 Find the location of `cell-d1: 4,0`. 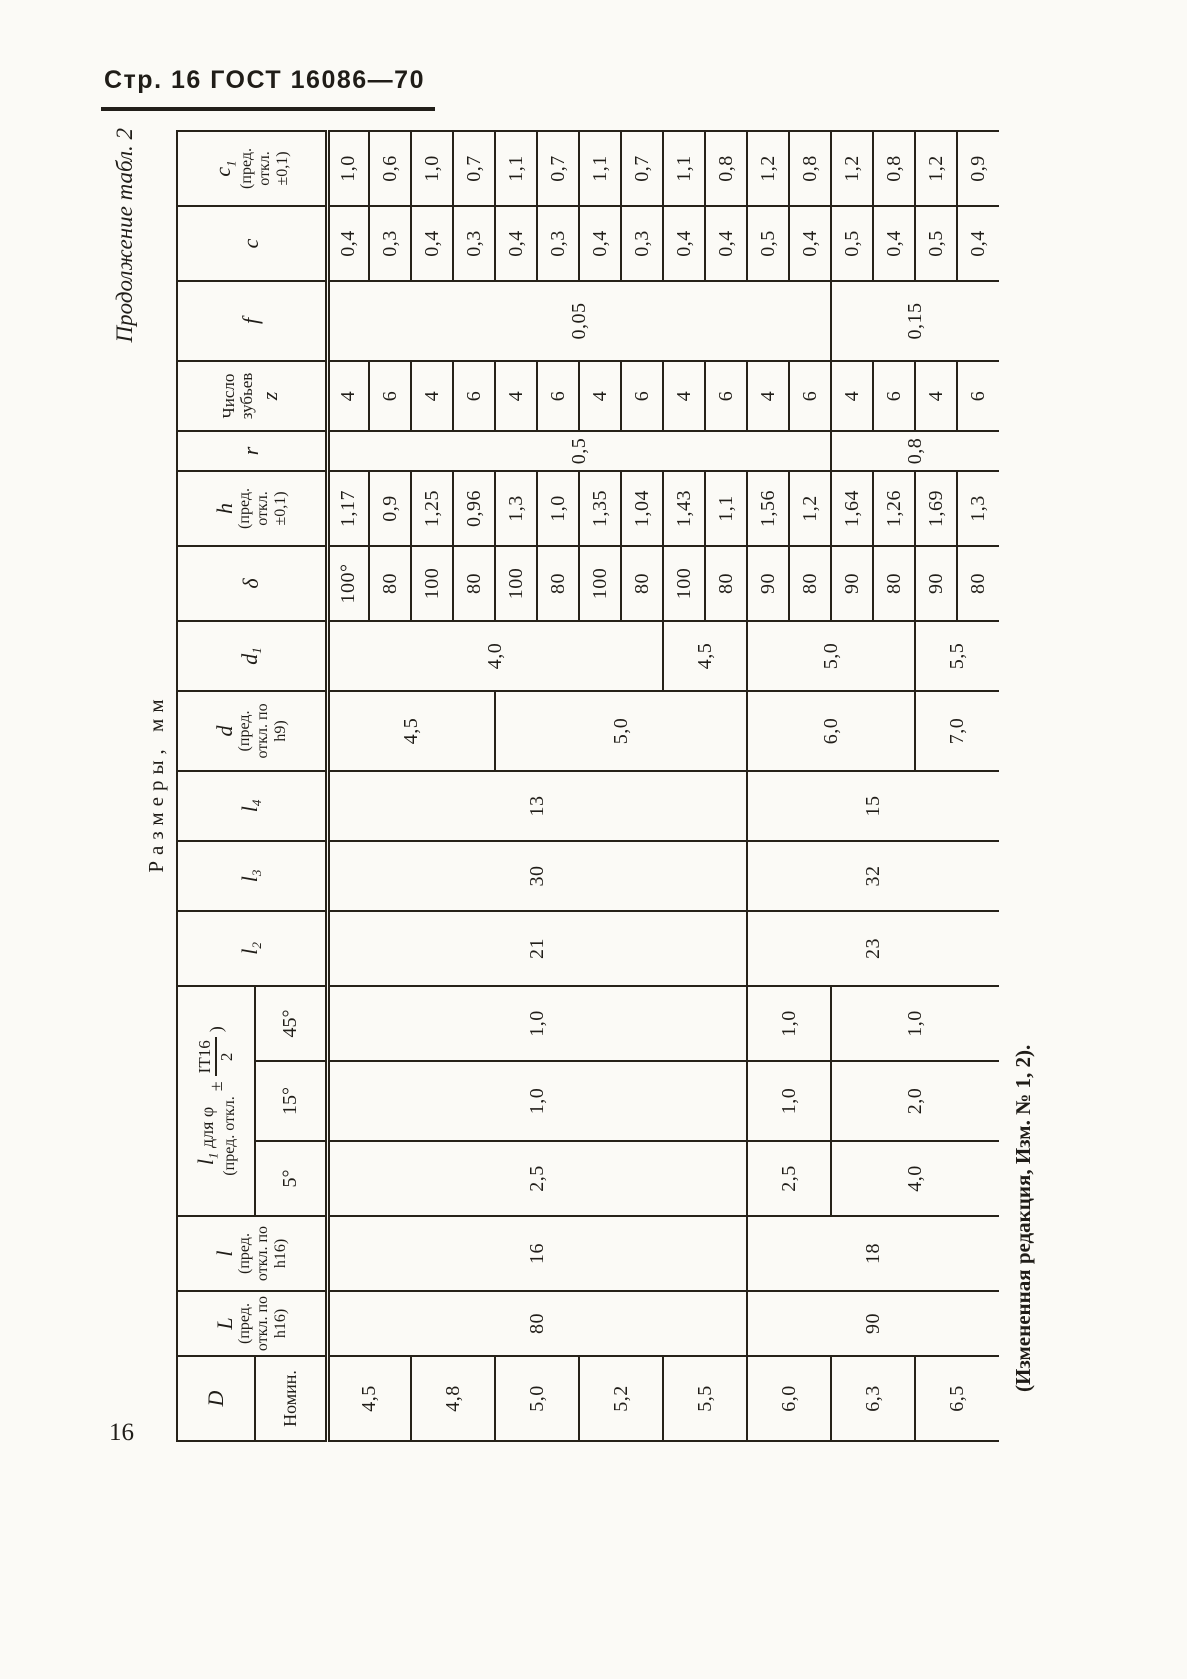

cell-d1: 4,0 is located at coordinates (495, 655).